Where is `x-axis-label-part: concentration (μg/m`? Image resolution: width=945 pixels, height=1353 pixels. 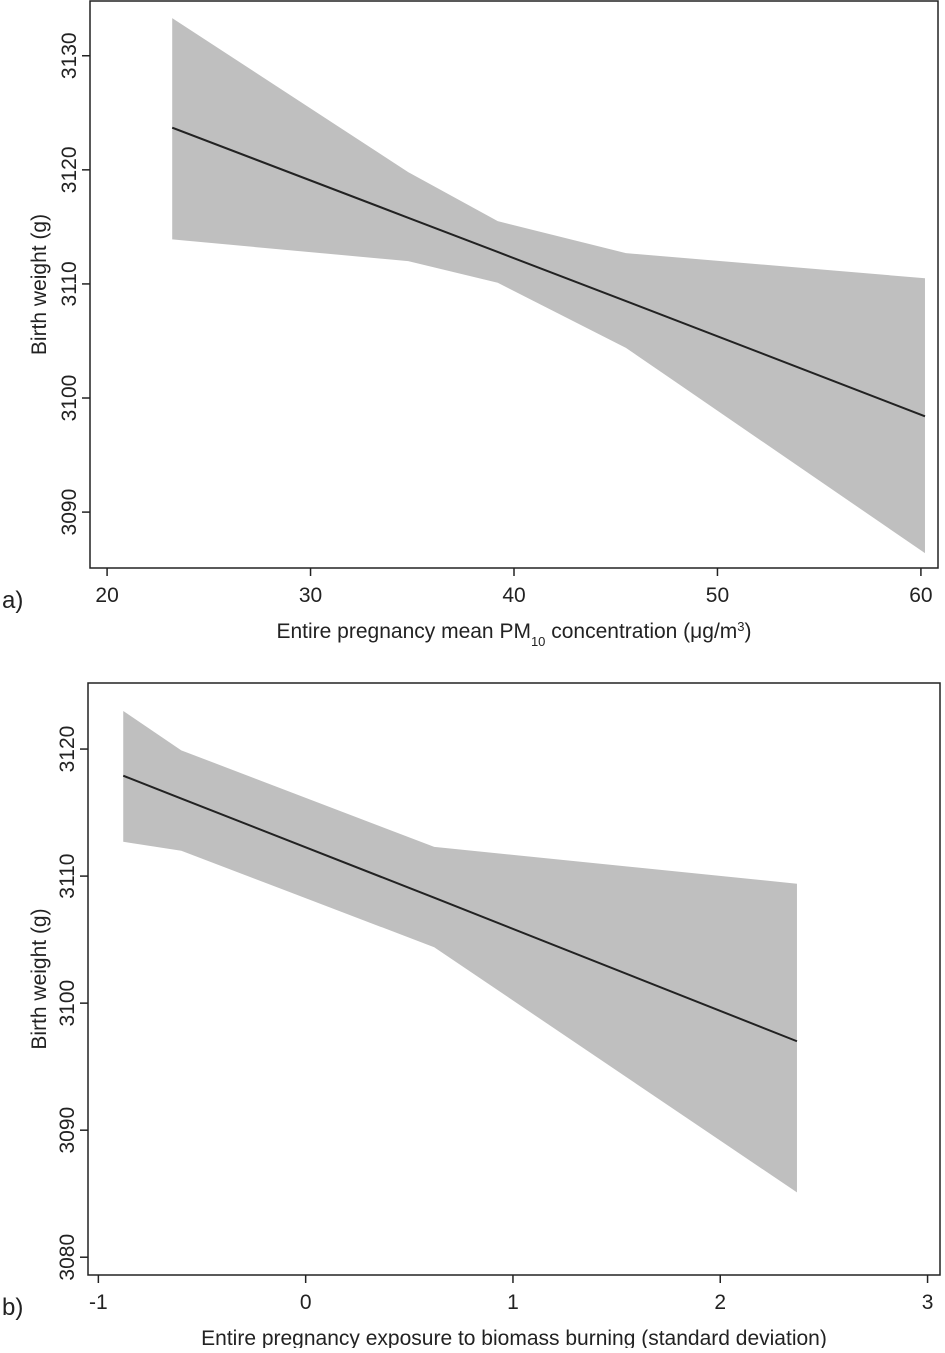
x-axis-label-part: concentration (μg/m is located at coordinates (641, 631).